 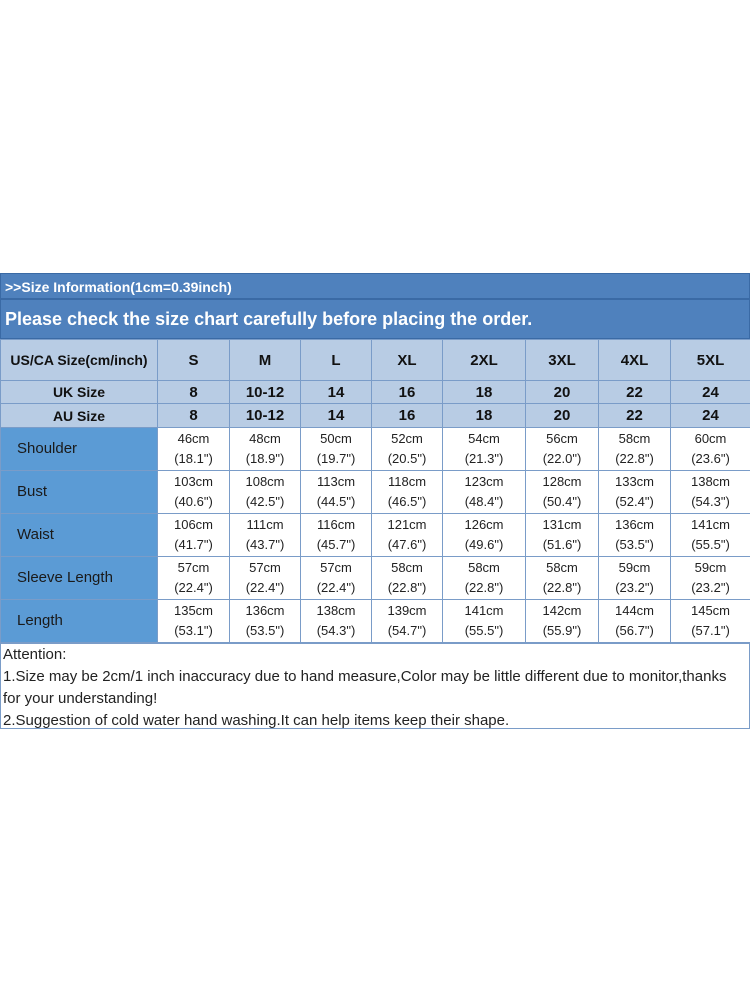 I want to click on measurement-label: Sleeve Length, so click(x=79, y=578).